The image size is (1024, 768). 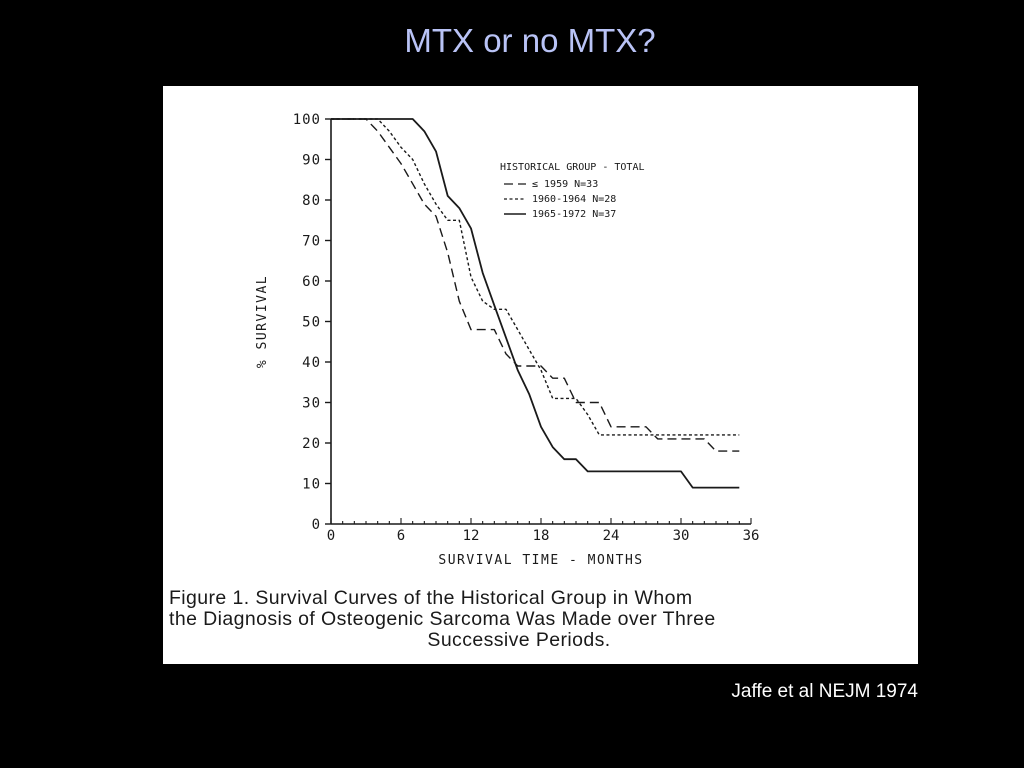 What do you see at coordinates (331, 536) in the screenshot?
I see `x-tick-label: 0` at bounding box center [331, 536].